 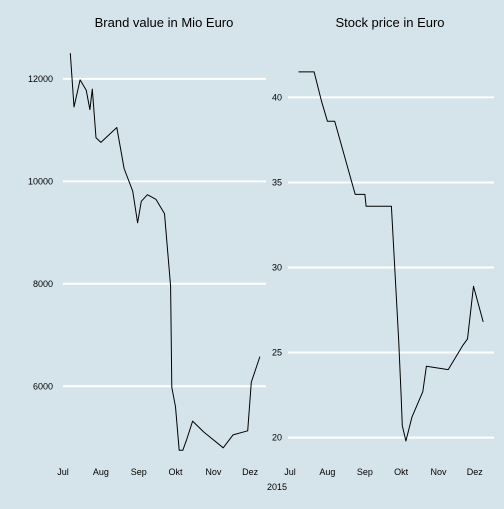 I want to click on y-tick-label: 12000, so click(x=40, y=79).